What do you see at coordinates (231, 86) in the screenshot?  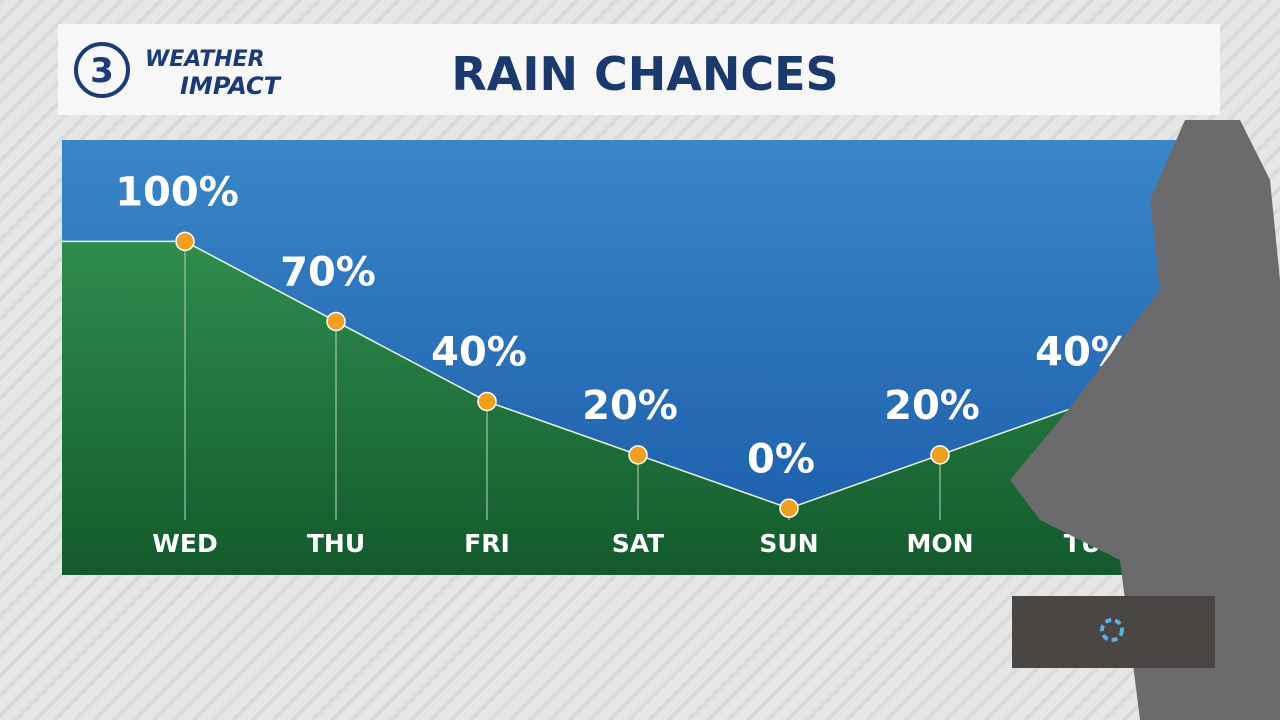 I see `logo-text: IMPACT` at bounding box center [231, 86].